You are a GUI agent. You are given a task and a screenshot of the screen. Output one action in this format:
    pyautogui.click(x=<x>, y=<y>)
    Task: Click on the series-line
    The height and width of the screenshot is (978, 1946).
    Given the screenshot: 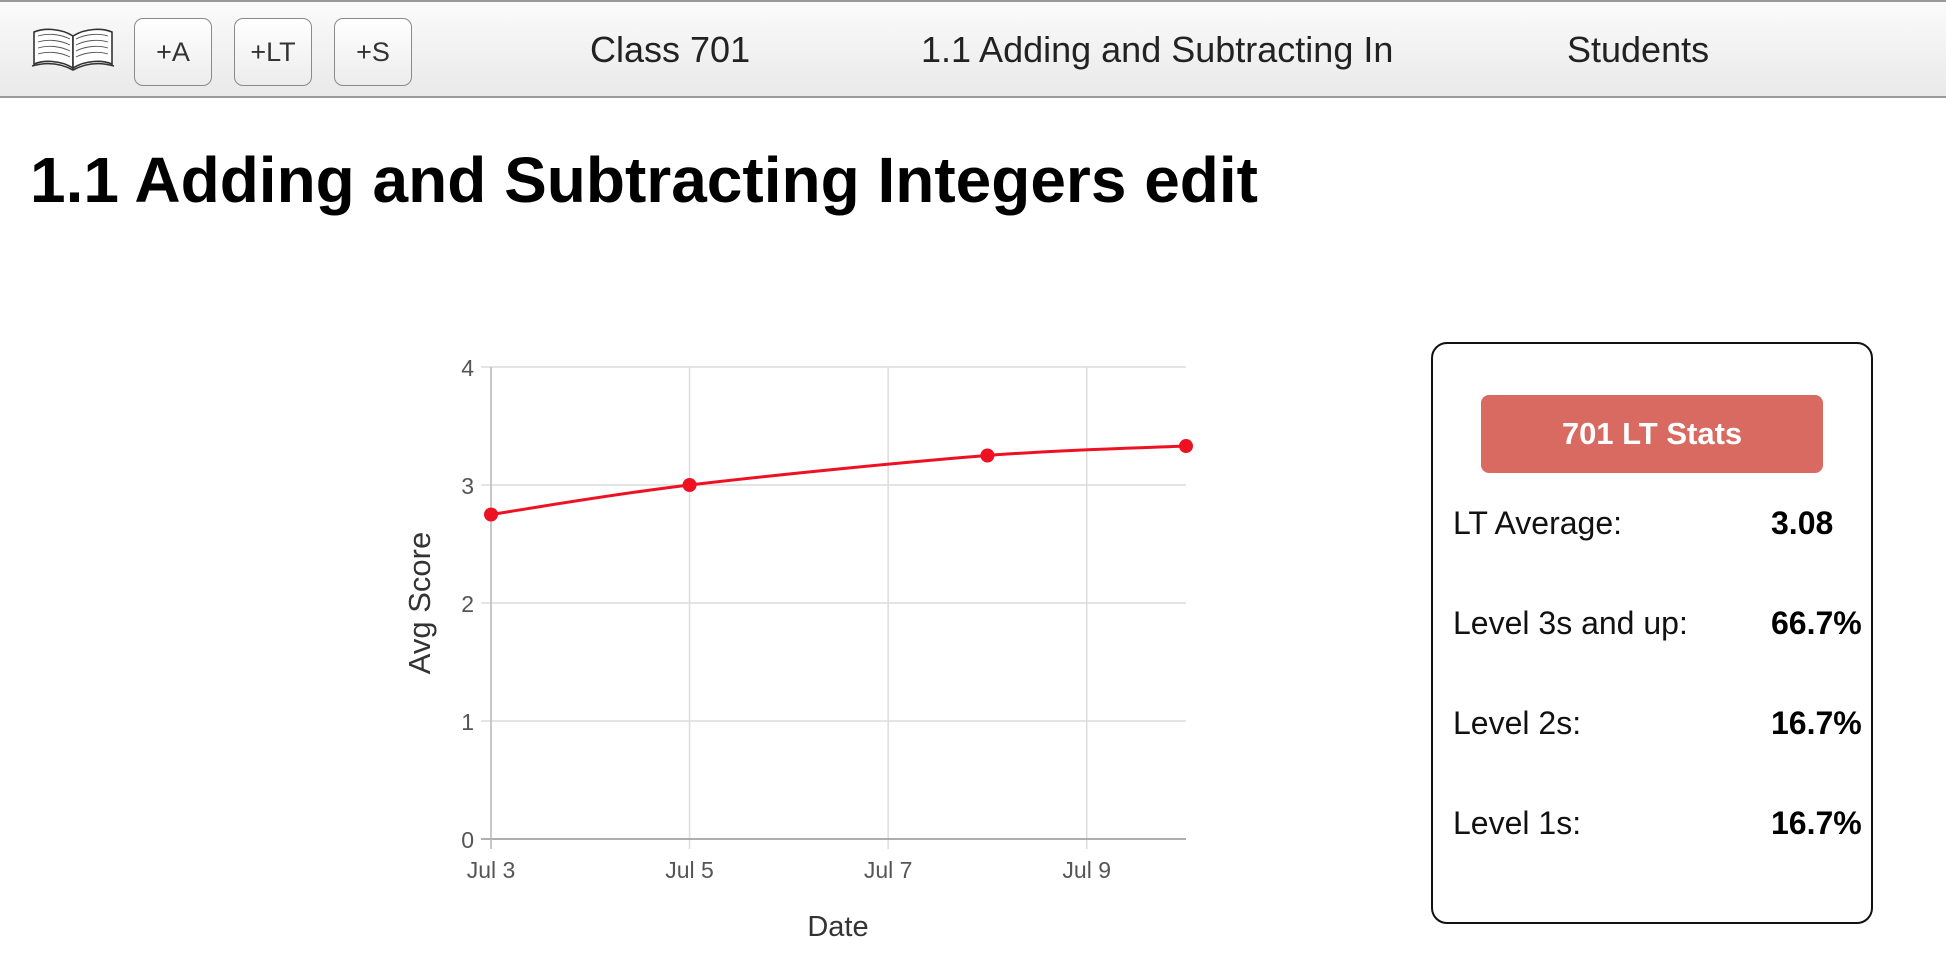 What is the action you would take?
    pyautogui.click(x=838, y=480)
    